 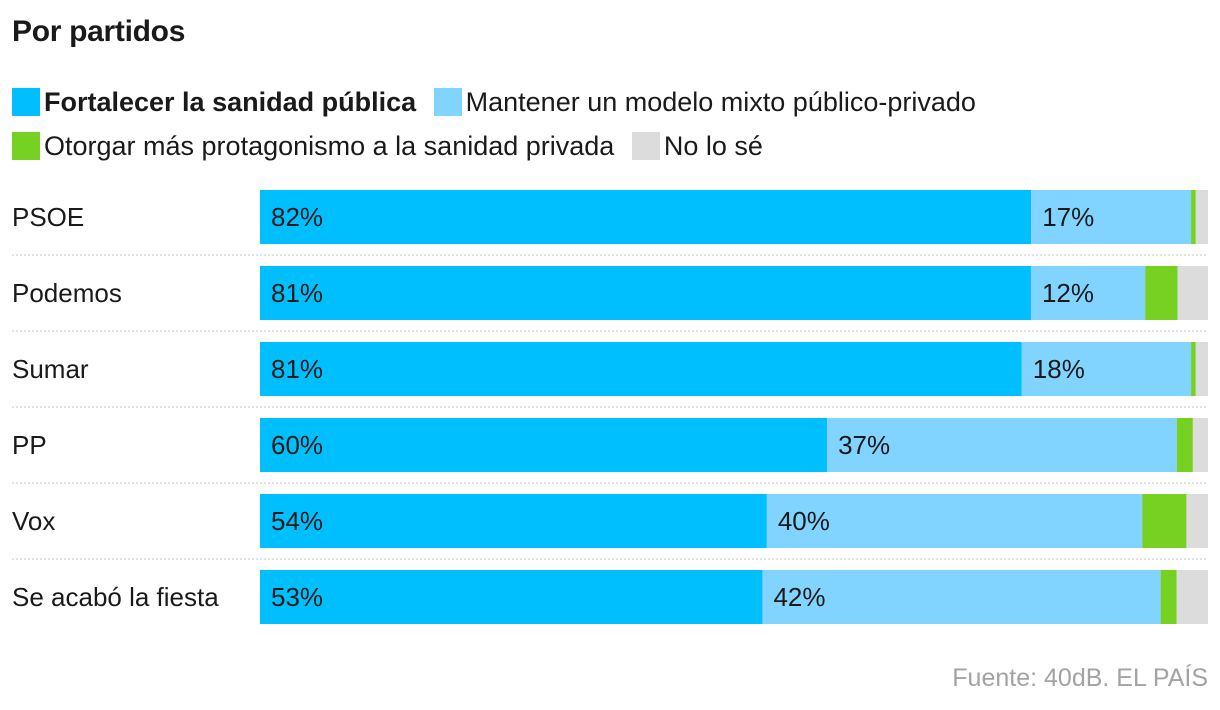 I want to click on data-label-sumar-mantener: 18%, so click(x=1059, y=369).